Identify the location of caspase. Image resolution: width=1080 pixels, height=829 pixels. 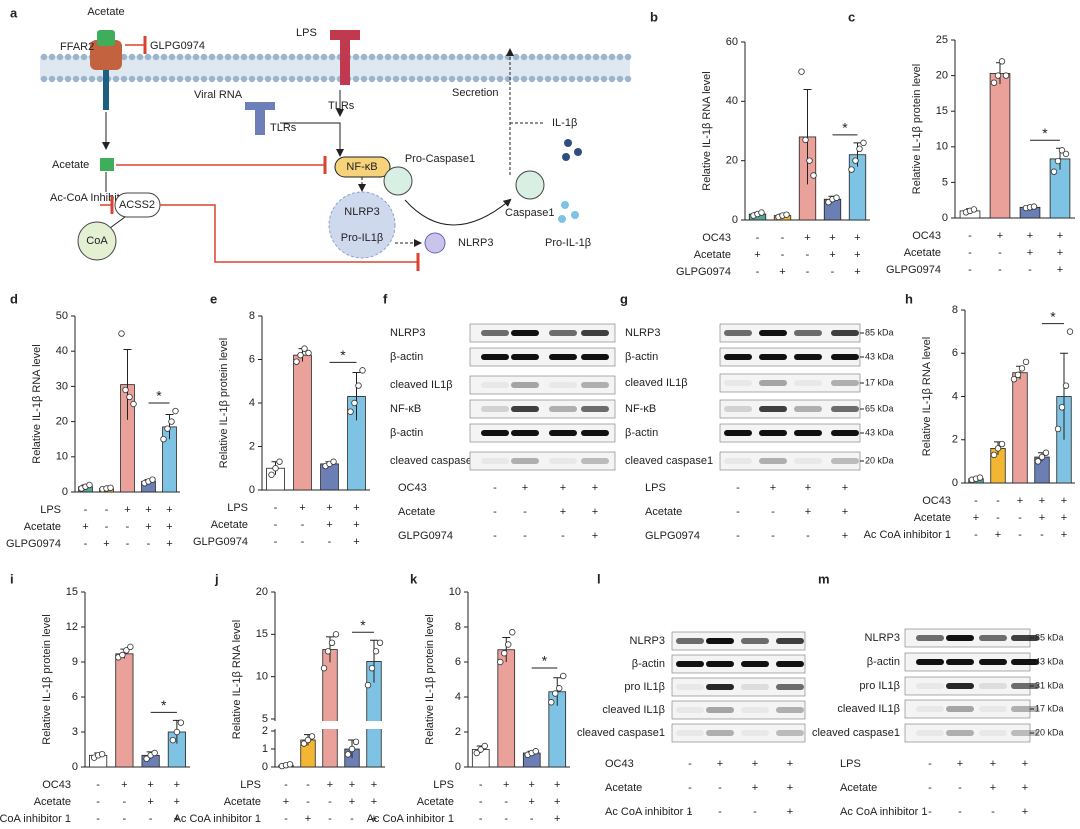
(530, 185).